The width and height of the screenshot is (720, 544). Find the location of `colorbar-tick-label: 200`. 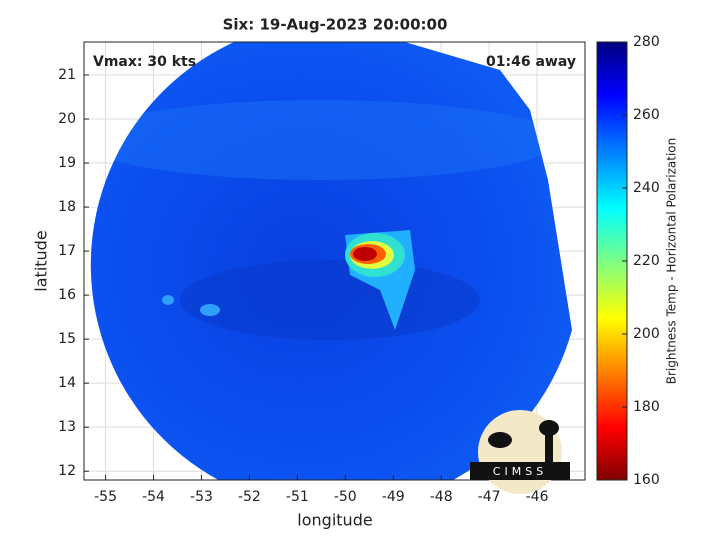

colorbar-tick-label: 200 is located at coordinates (646, 334).